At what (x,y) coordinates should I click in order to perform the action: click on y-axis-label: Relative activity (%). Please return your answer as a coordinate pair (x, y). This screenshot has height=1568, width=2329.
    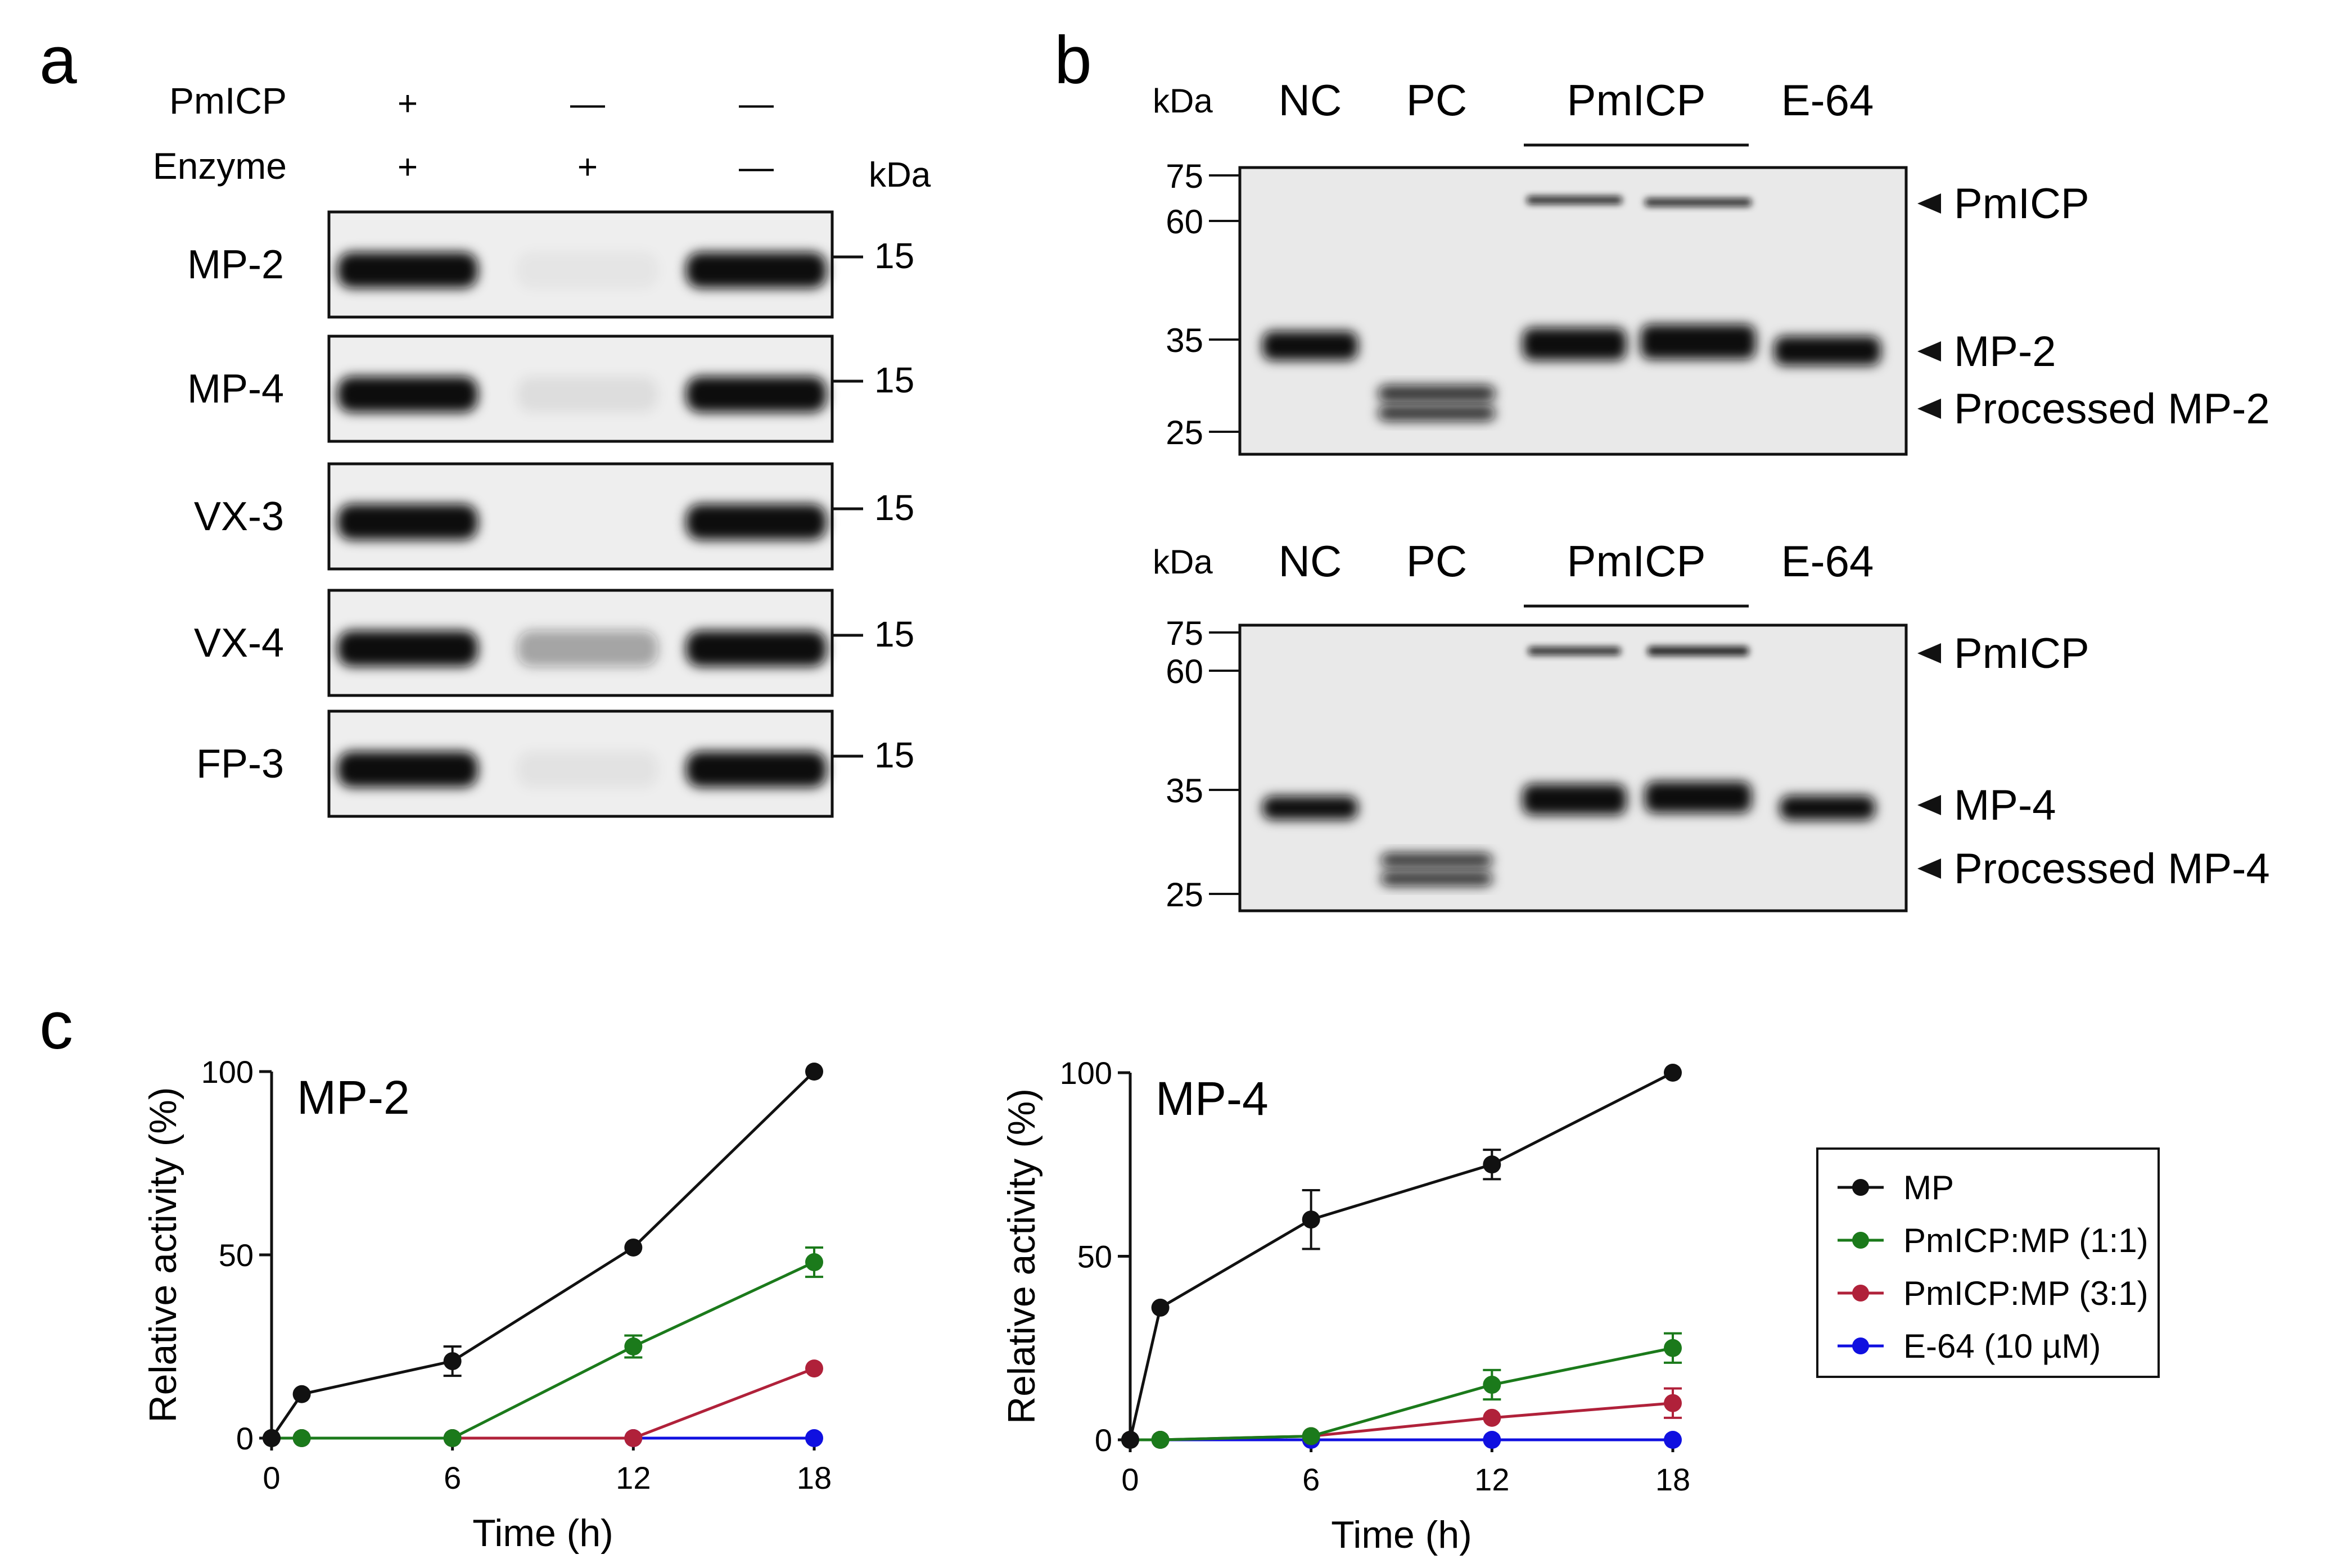
    Looking at the image, I should click on (163, 1254).